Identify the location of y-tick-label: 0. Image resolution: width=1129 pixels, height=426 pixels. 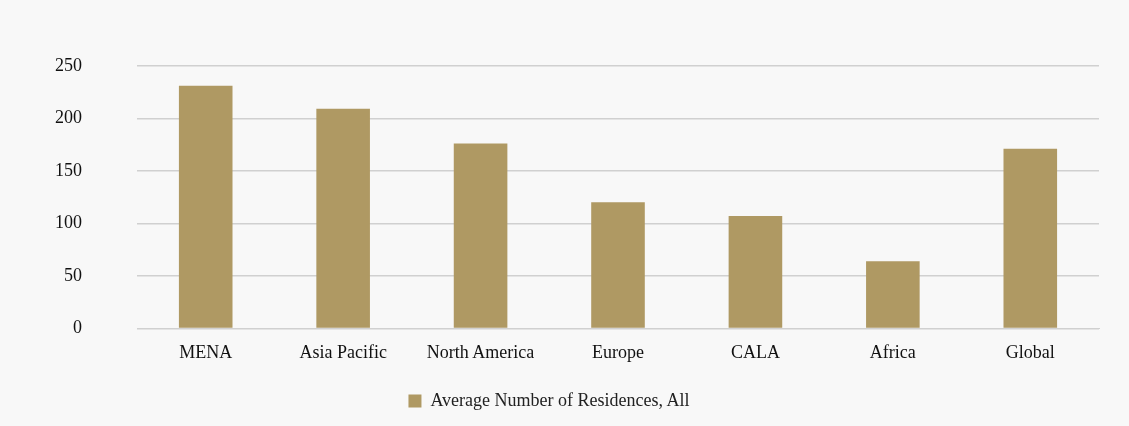
(77, 327).